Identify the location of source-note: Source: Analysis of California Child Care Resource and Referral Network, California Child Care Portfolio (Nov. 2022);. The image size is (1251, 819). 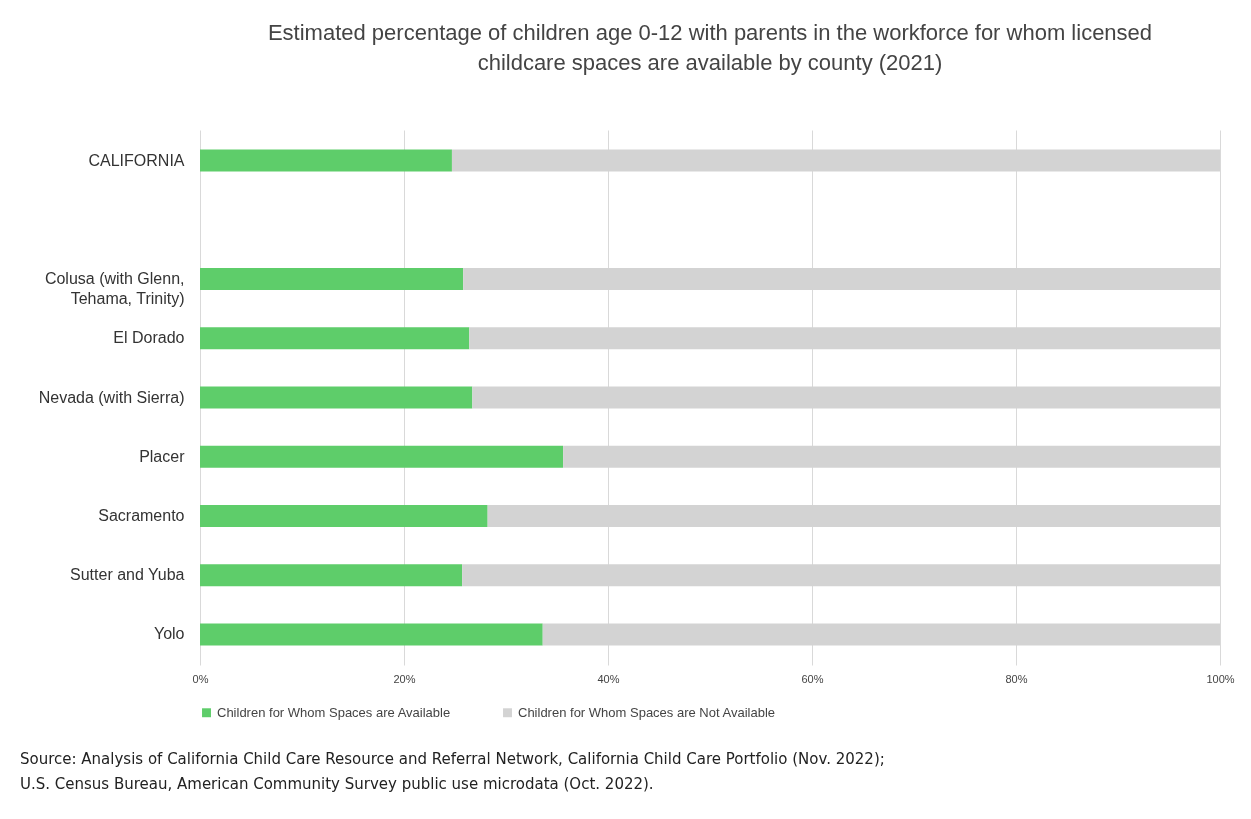
(453, 759).